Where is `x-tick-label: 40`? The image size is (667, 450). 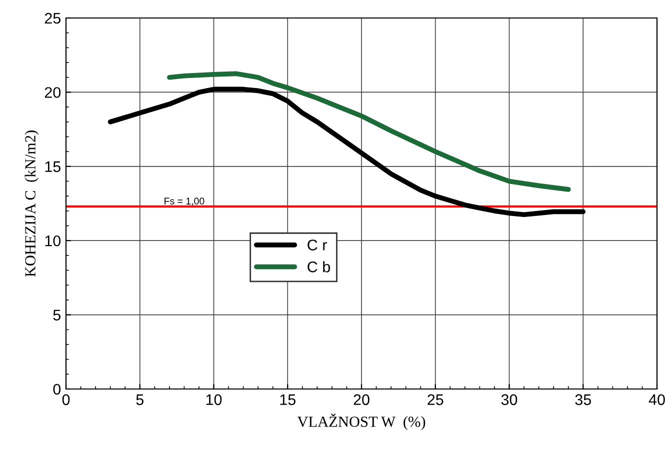 x-tick-label: 40 is located at coordinates (656, 400).